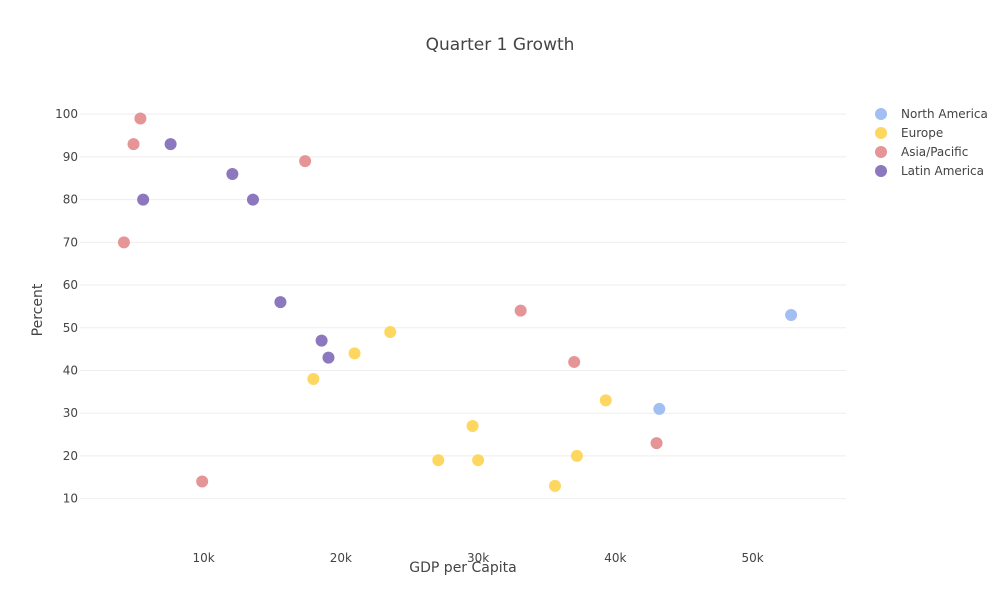 Image resolution: width=1000 pixels, height=600 pixels. What do you see at coordinates (70, 499) in the screenshot?
I see `y-tick-label: 10` at bounding box center [70, 499].